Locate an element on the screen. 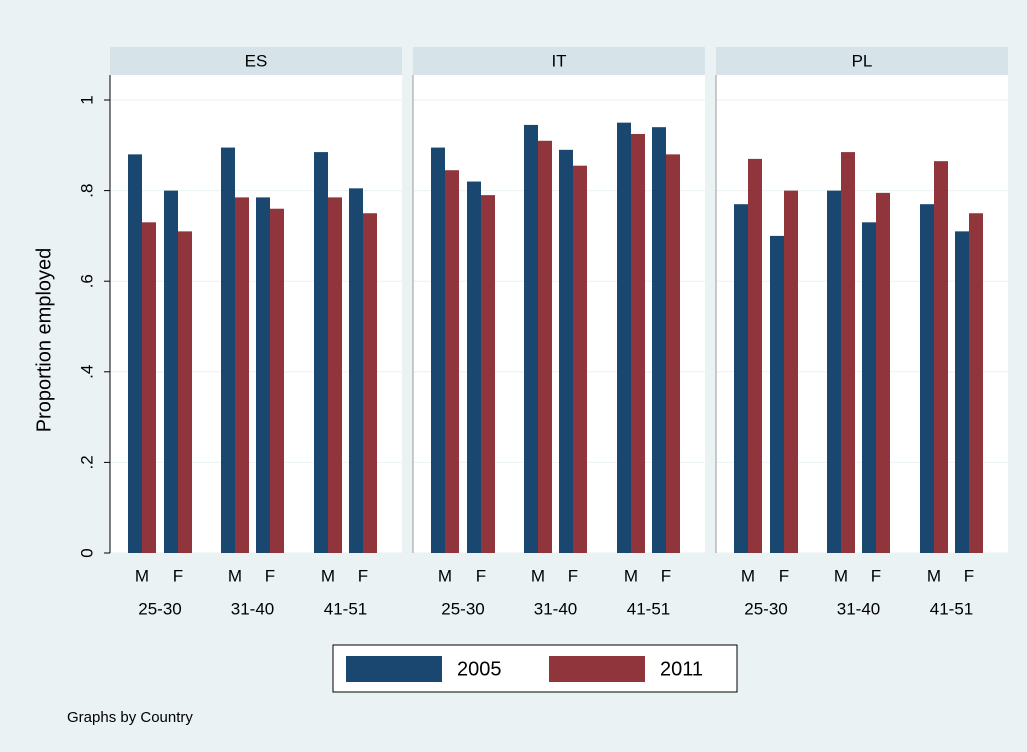 The image size is (1027, 752). y-tick-label: 0 is located at coordinates (86, 552).